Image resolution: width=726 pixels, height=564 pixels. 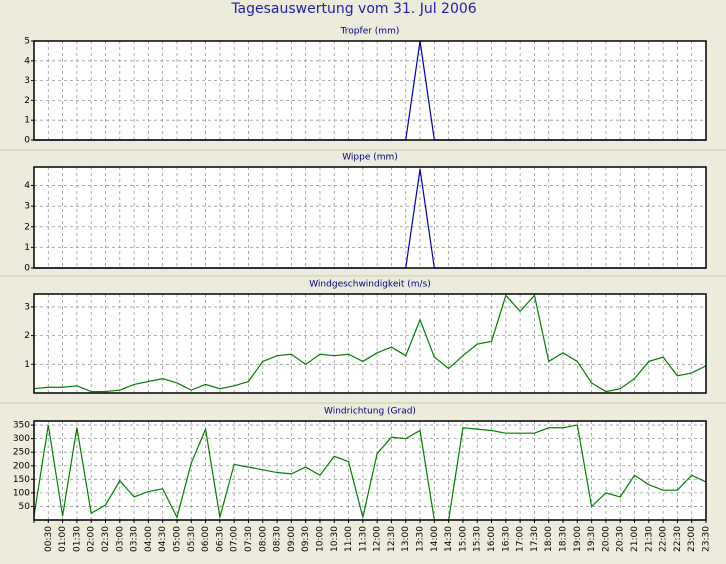 What do you see at coordinates (378, 539) in the screenshot?
I see `x-tick-label: 12:00` at bounding box center [378, 539].